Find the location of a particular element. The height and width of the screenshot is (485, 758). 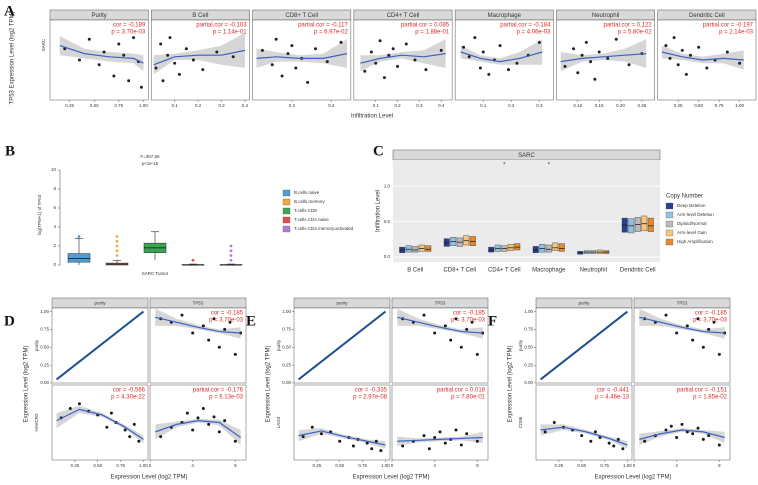

y-tick-label: 1.0 is located at coordinates (387, 185).